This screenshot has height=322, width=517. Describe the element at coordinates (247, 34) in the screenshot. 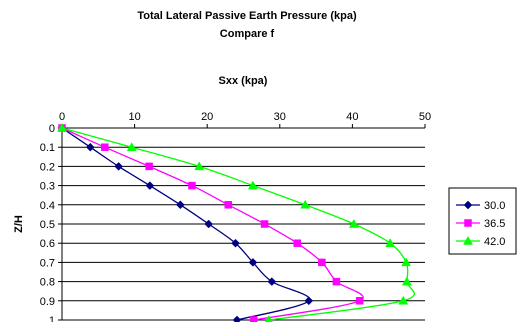

I see `chart-subtitle: Compare f` at that location.